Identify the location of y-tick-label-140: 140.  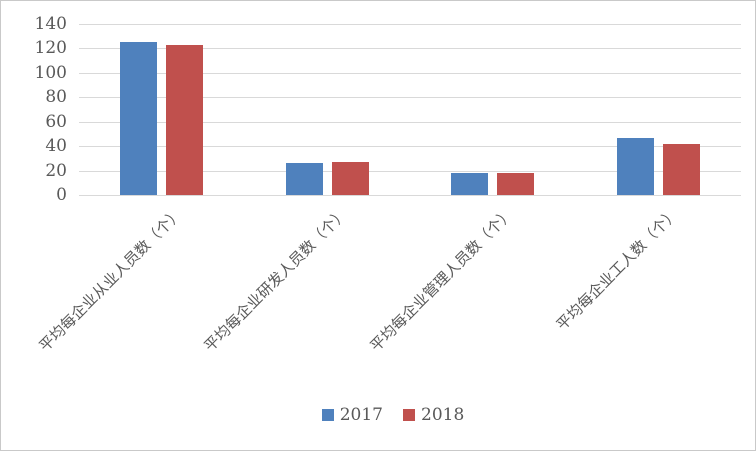
(50, 24).